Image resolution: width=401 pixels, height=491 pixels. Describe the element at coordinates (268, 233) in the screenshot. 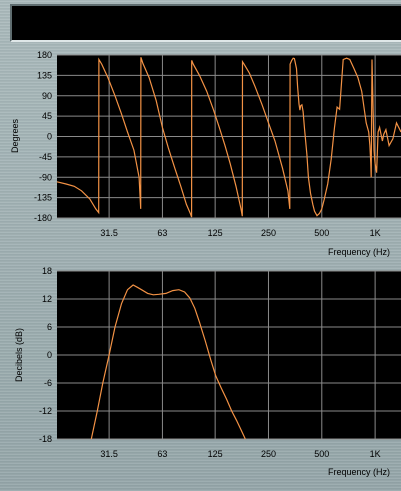

I see `phase-xtick-label: 250` at that location.